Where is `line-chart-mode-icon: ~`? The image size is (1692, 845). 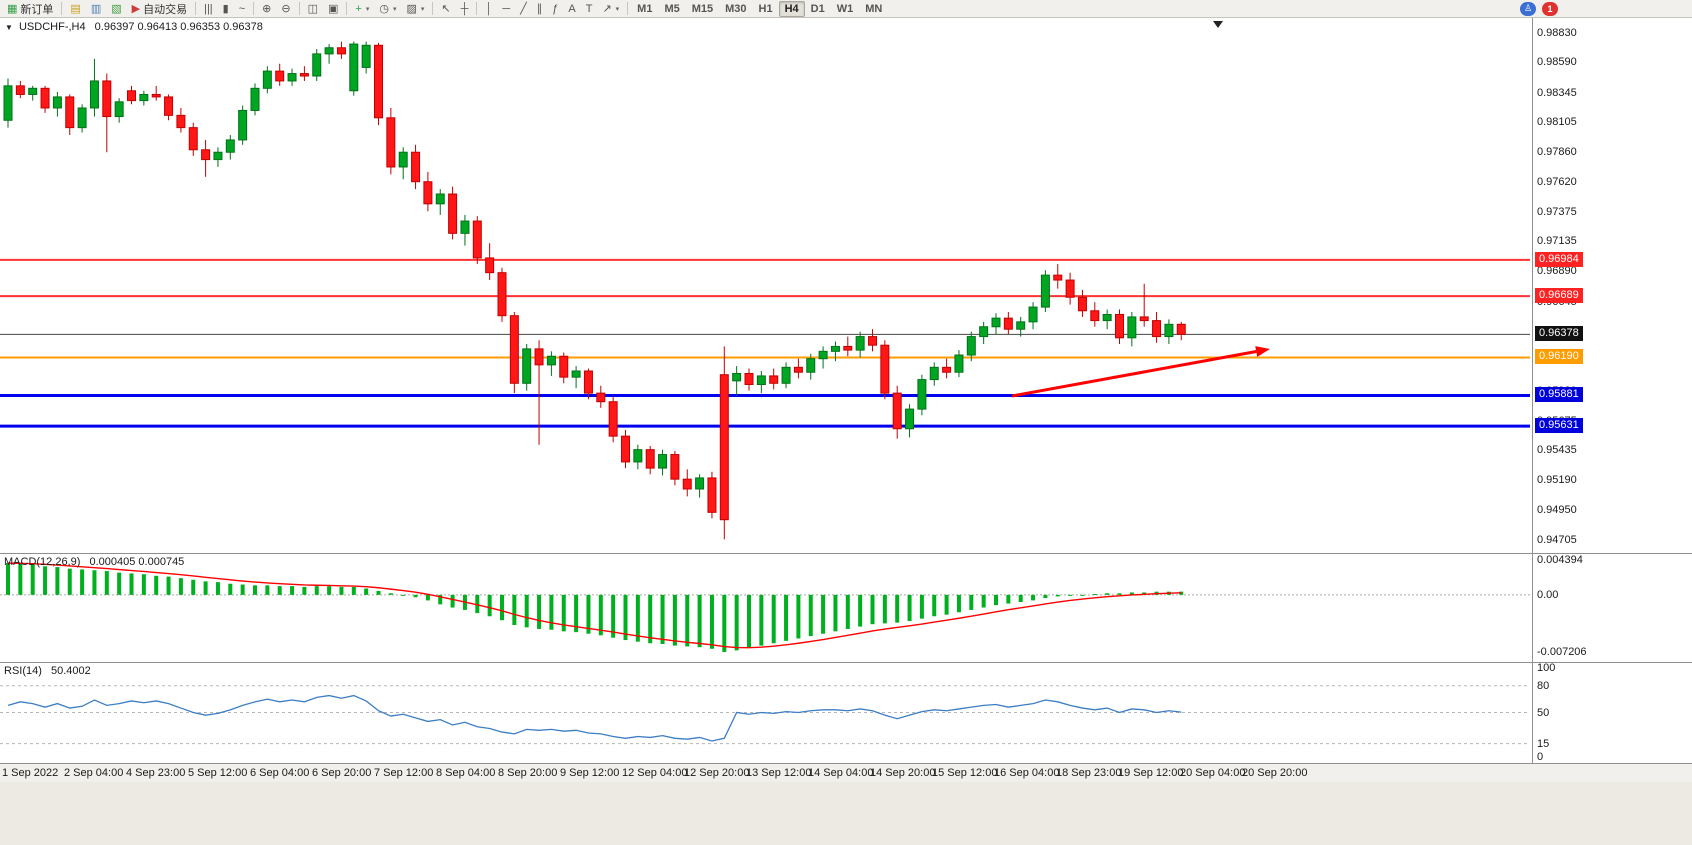 line-chart-mode-icon: ~ is located at coordinates (242, 9).